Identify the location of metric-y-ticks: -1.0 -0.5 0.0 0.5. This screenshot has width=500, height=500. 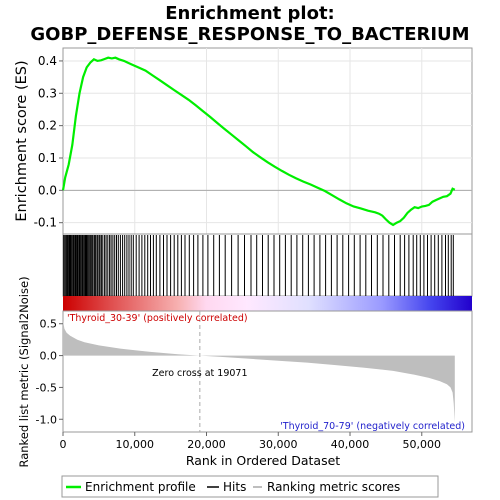
(49, 372).